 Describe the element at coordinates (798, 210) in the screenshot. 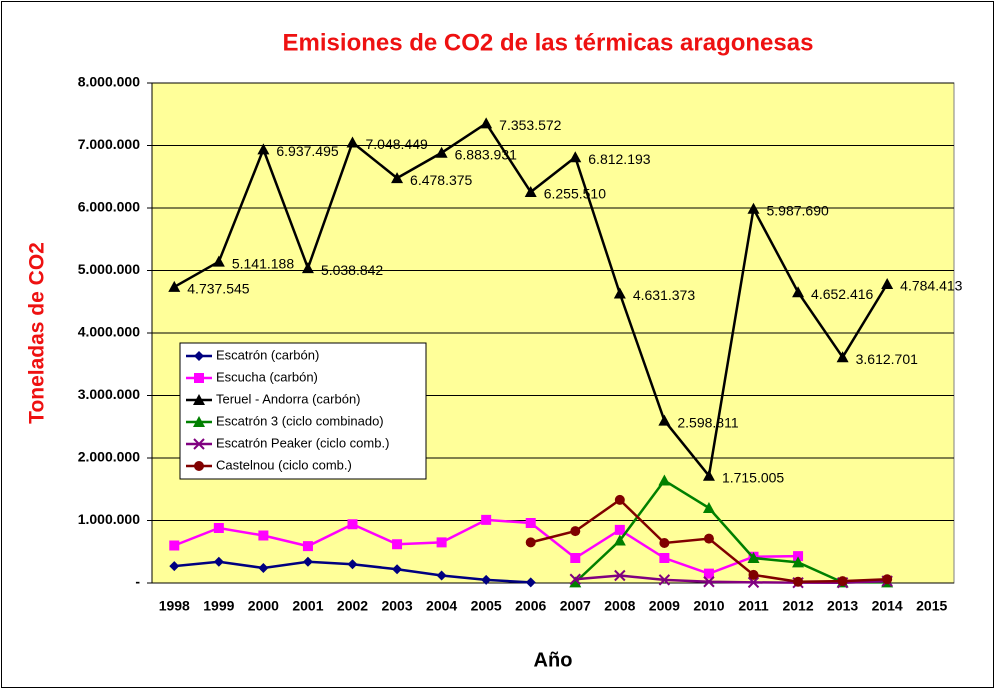

I see `data-label: 5.987.690` at that location.